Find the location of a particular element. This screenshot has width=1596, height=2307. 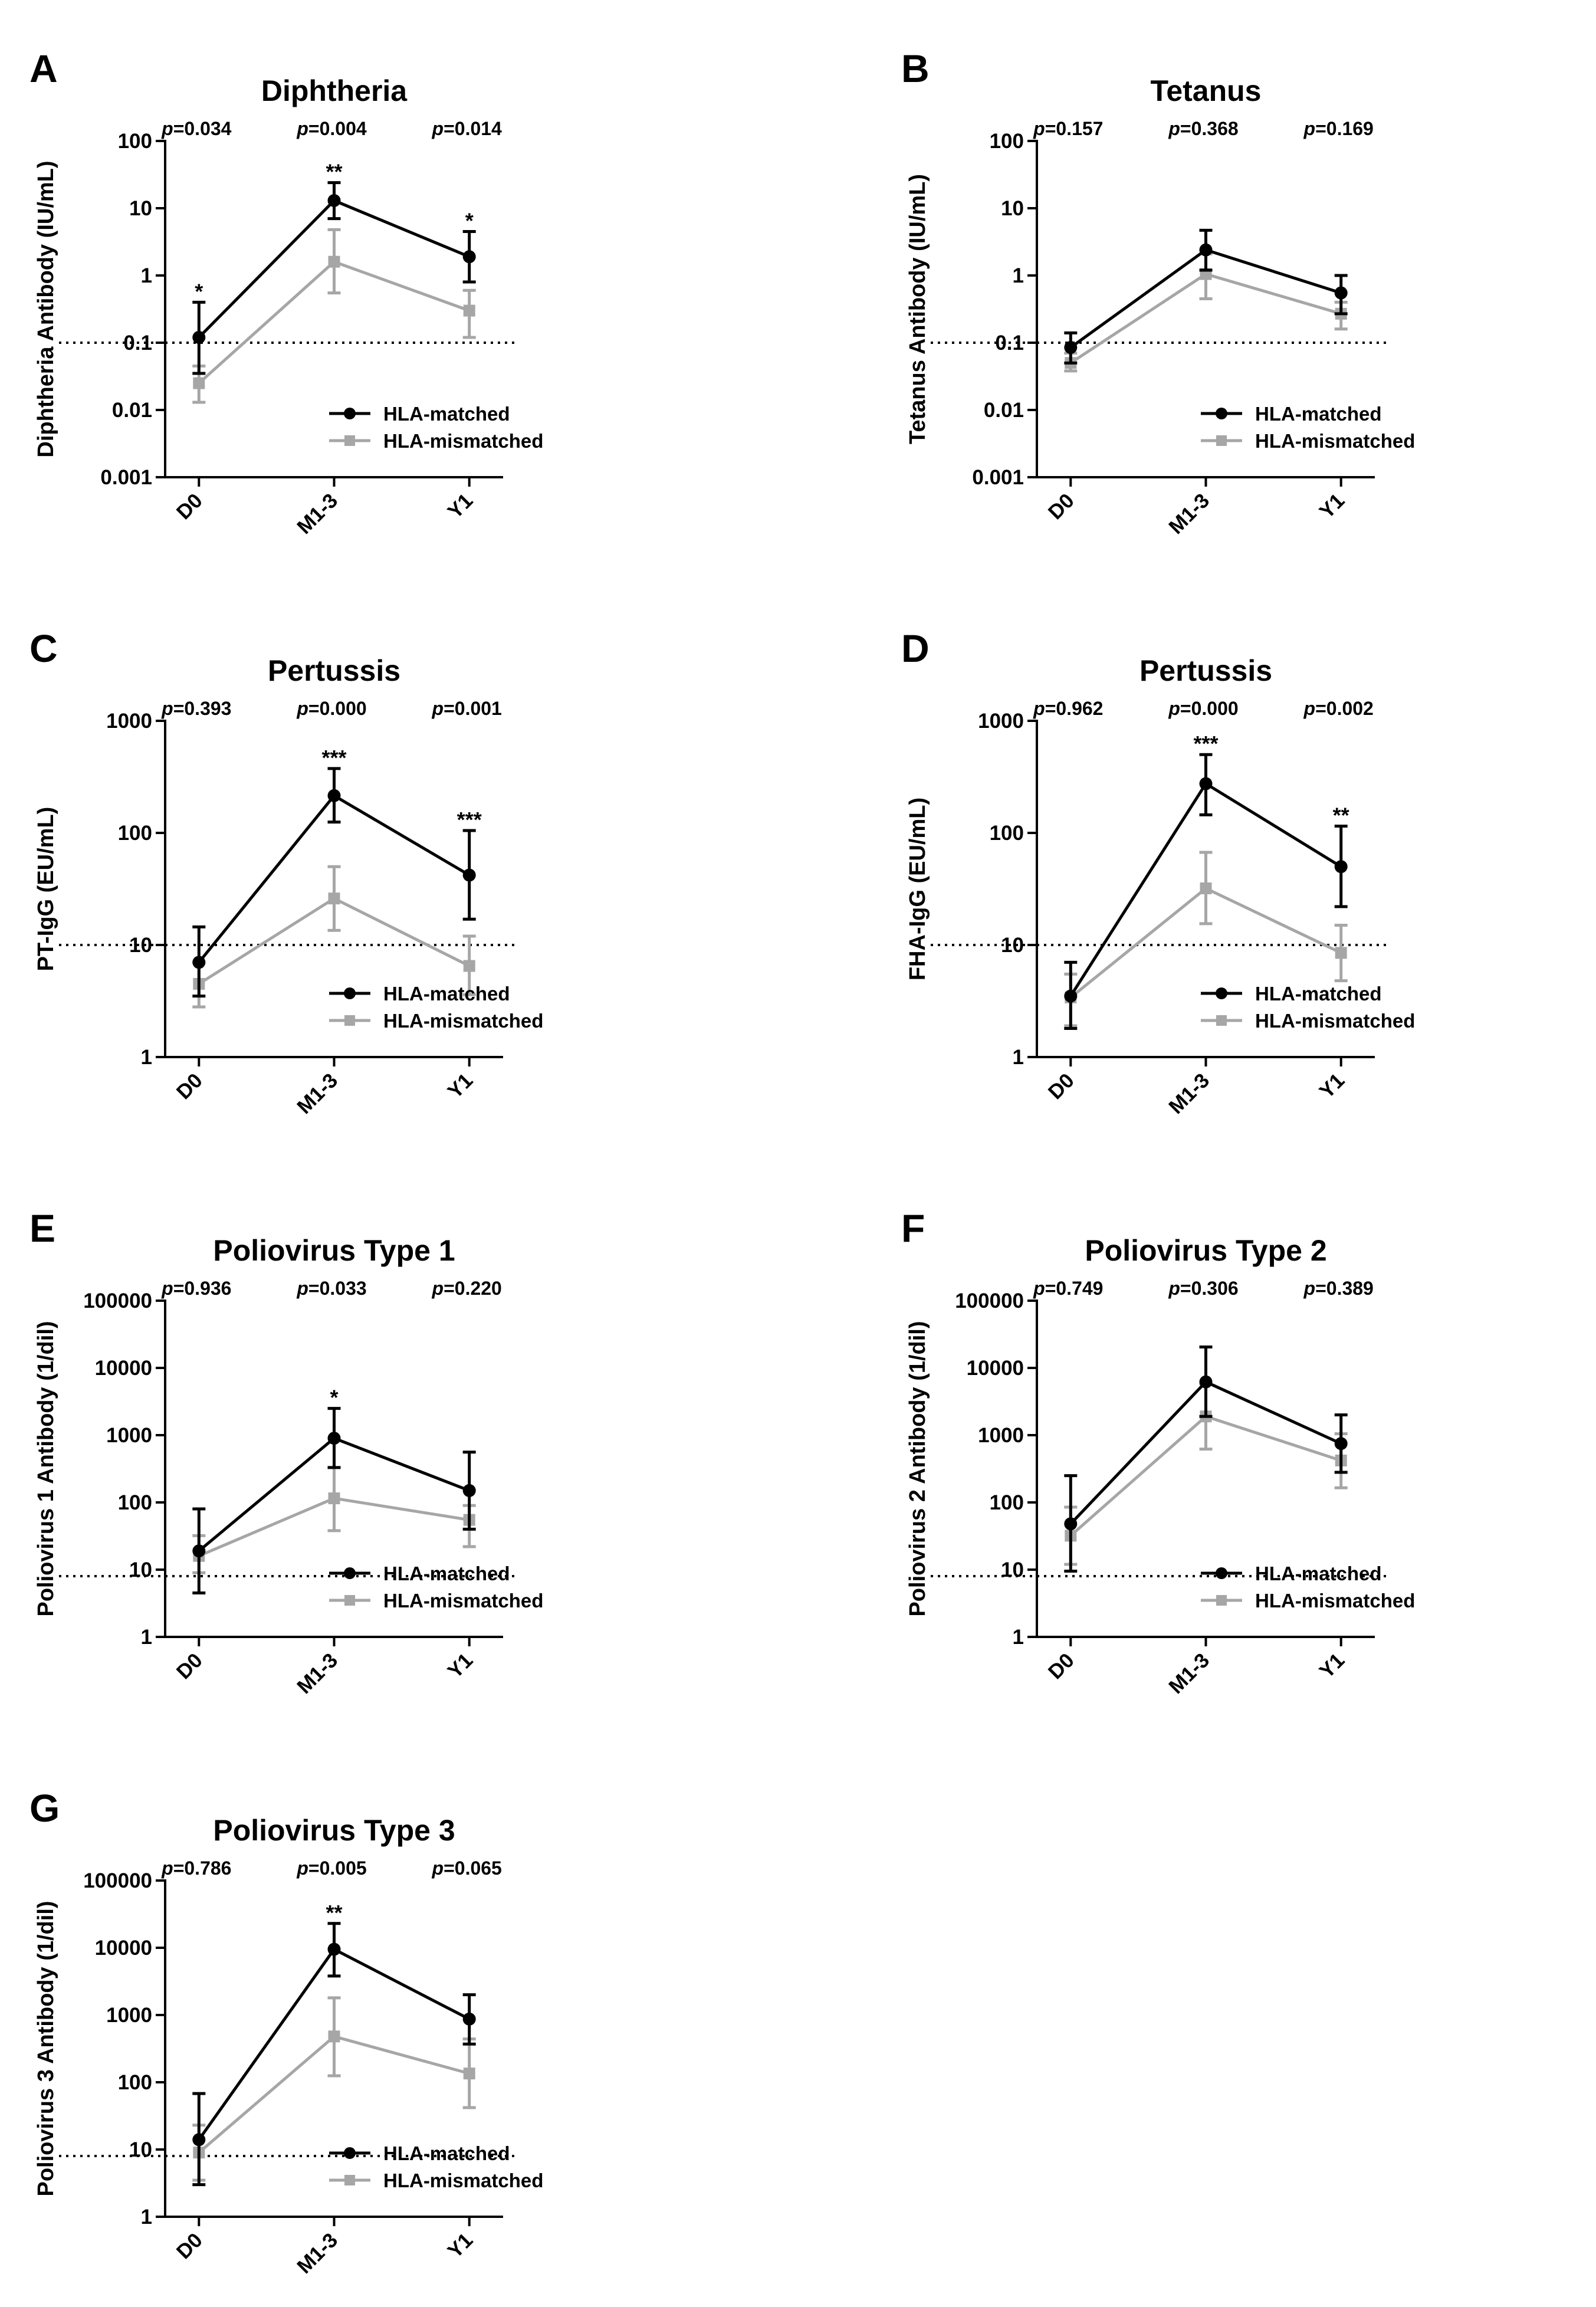

x-tick-label-e: D0 is located at coordinates (190, 1666).